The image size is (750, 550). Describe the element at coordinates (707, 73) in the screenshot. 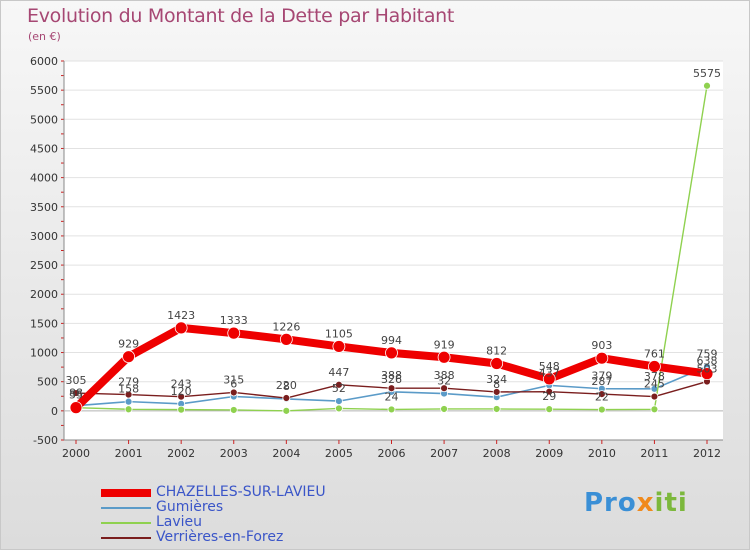

I see `data-label-lavieu: 5575` at that location.